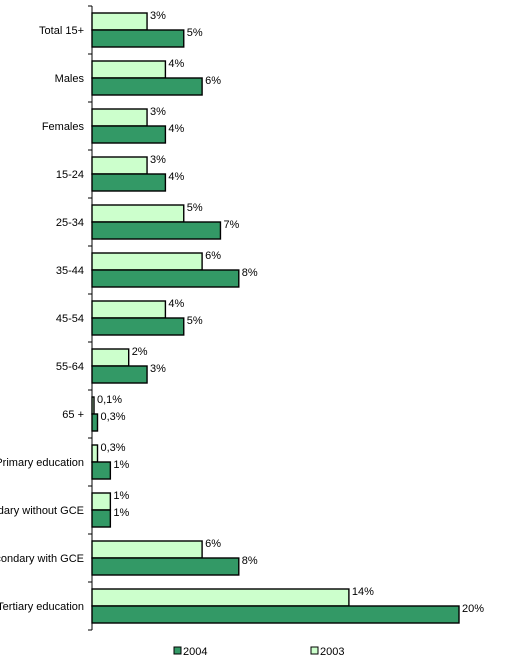 This screenshot has width=510, height=660. I want to click on category-label: Tertiary education, so click(42, 607).